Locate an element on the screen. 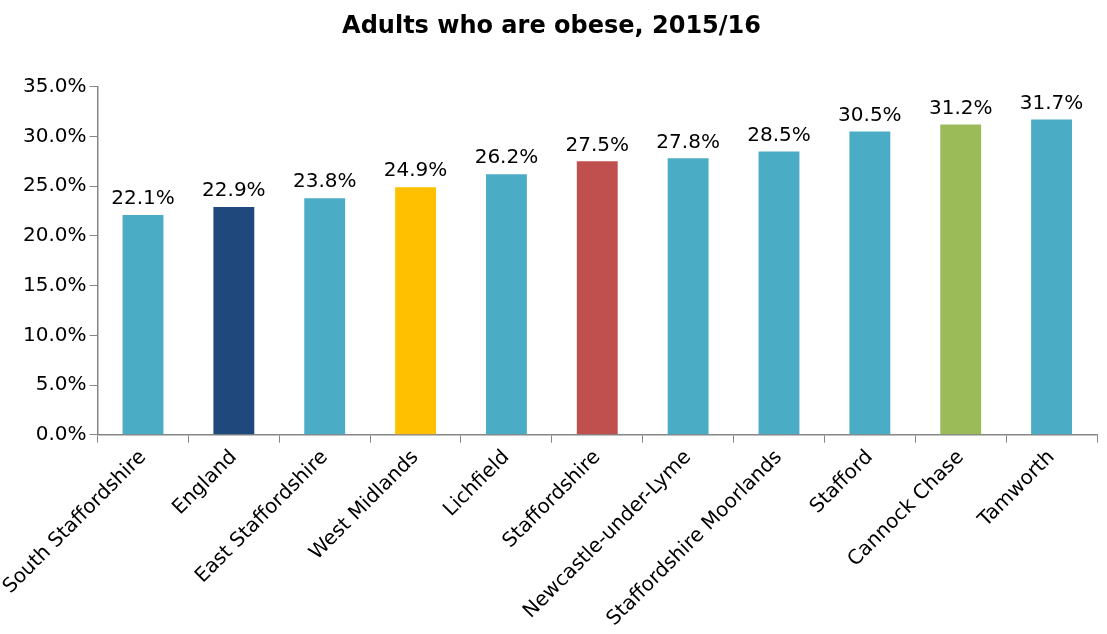 Image resolution: width=1107 pixels, height=634 pixels. data-label: 31.2% is located at coordinates (960, 106).